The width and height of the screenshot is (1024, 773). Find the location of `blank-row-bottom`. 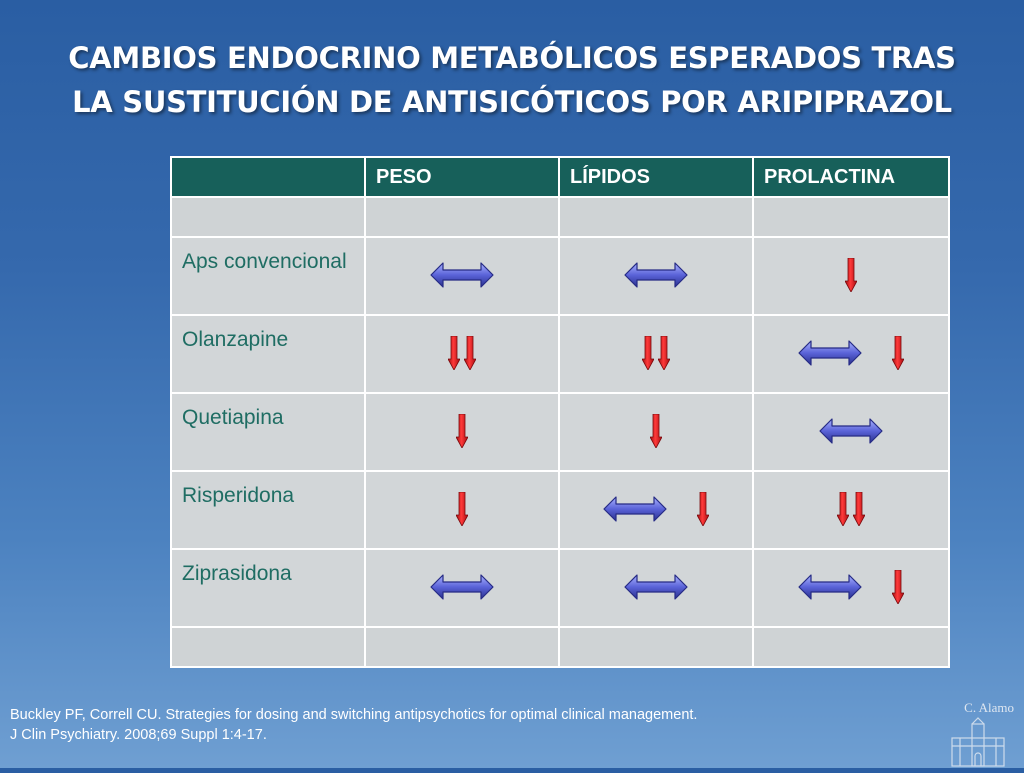

blank-row-bottom is located at coordinates (560, 647).